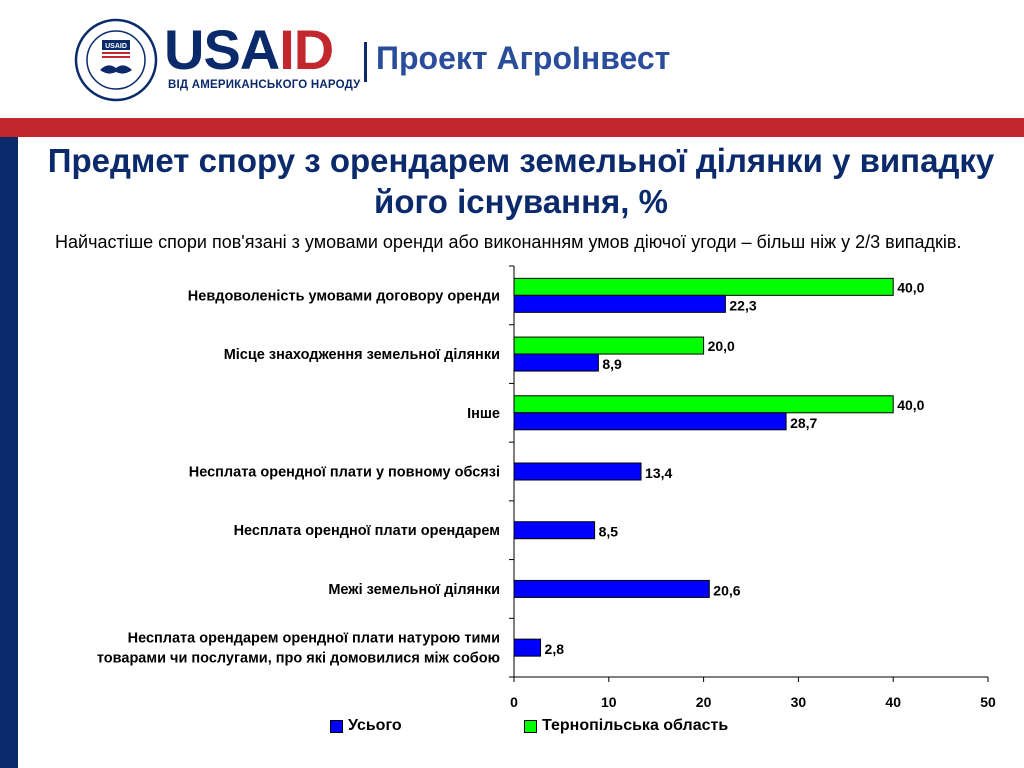  What do you see at coordinates (116, 60) in the screenshot?
I see `usaid-seal-logo: USAID` at bounding box center [116, 60].